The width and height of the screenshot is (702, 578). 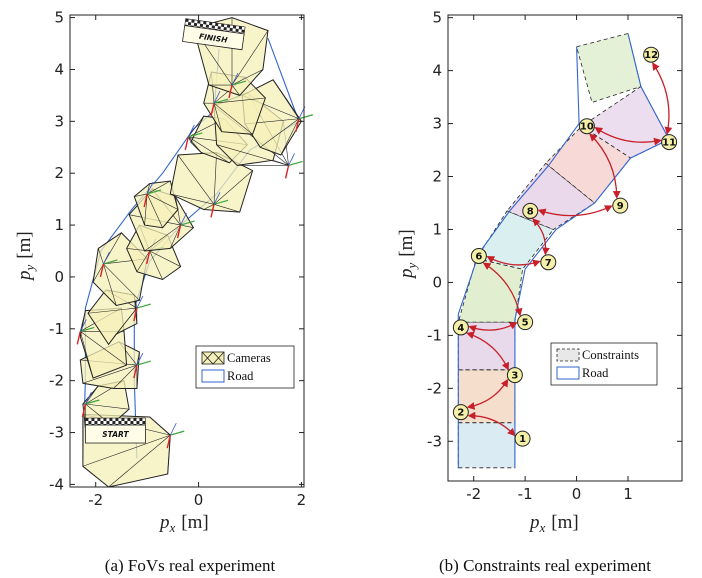 I want to click on start-sign-board, so click(x=115, y=434).